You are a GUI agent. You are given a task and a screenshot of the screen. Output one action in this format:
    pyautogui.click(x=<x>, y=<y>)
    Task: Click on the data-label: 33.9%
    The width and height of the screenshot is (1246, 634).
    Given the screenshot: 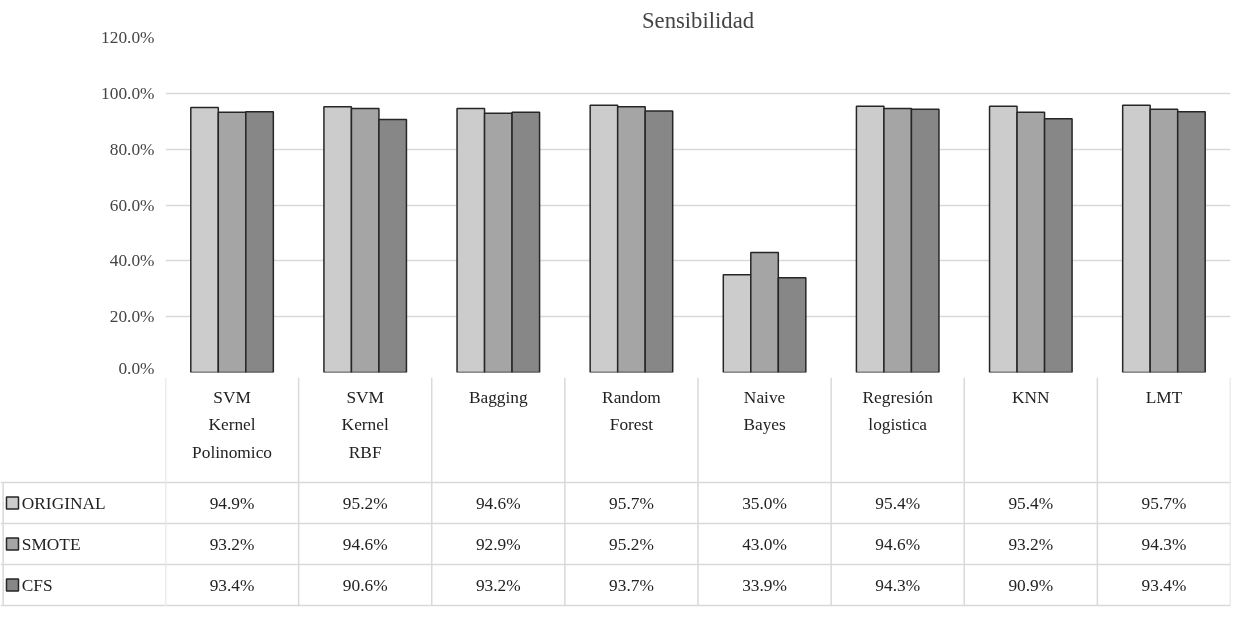 What is the action you would take?
    pyautogui.click(x=764, y=585)
    